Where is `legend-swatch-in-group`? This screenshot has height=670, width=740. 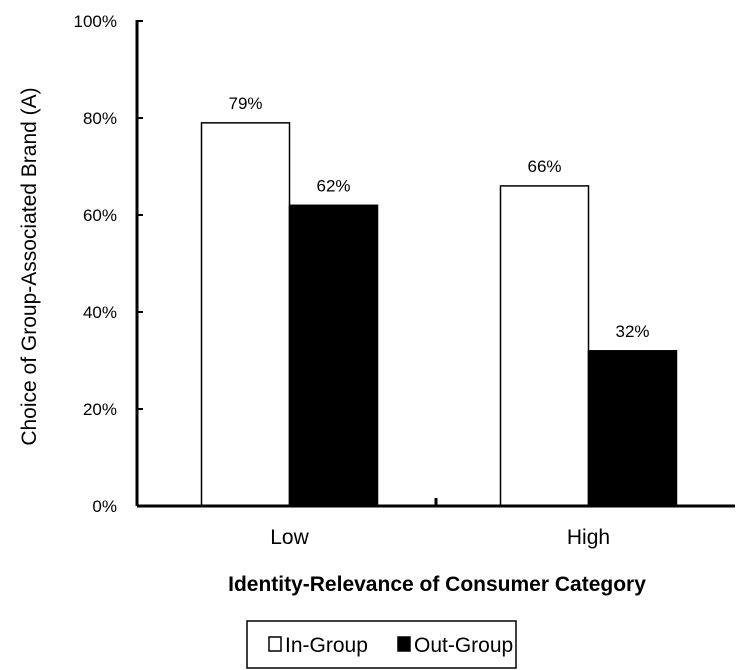 legend-swatch-in-group is located at coordinates (275, 644).